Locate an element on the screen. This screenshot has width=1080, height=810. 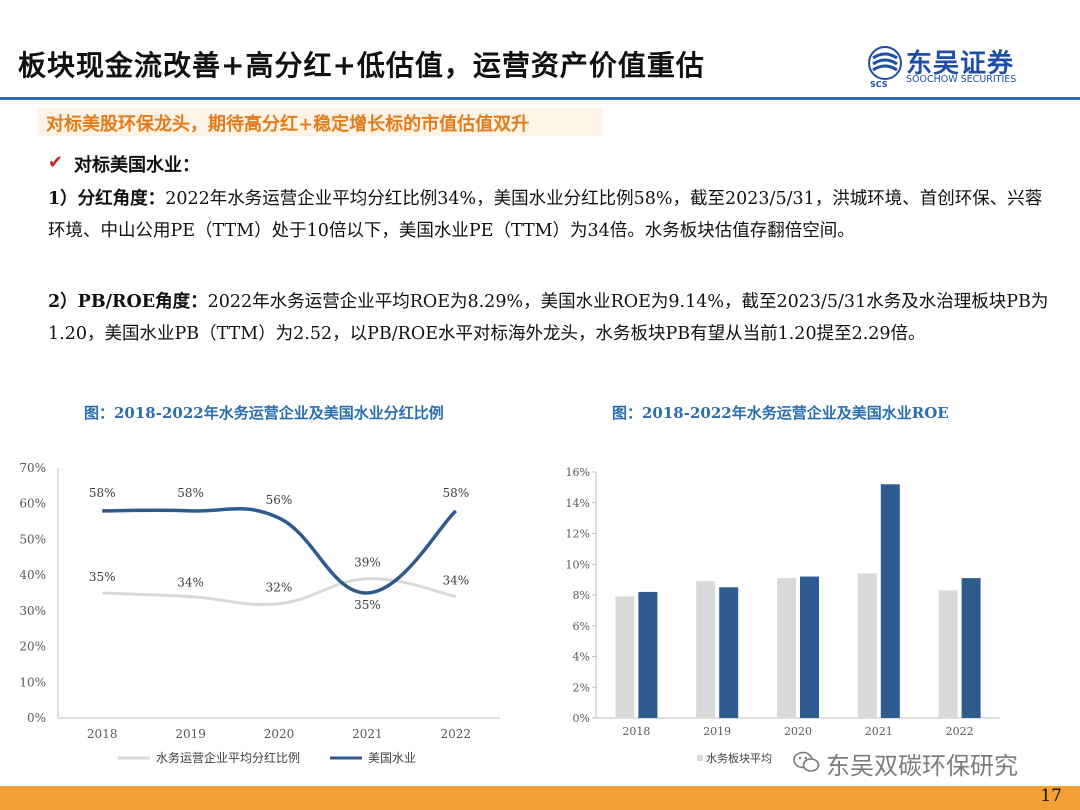
chart-title-dividend: 图：2018-2022年水务运营企业及美国水业分红比例 is located at coordinates (264, 413).